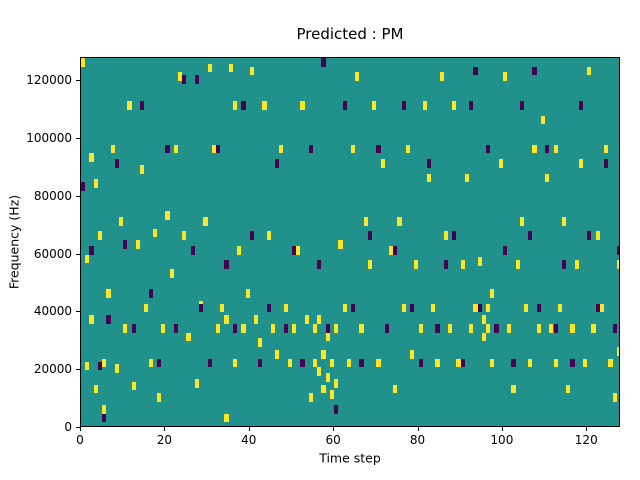 The height and width of the screenshot is (480, 640). I want to click on x-tick-label: 80, so click(417, 440).